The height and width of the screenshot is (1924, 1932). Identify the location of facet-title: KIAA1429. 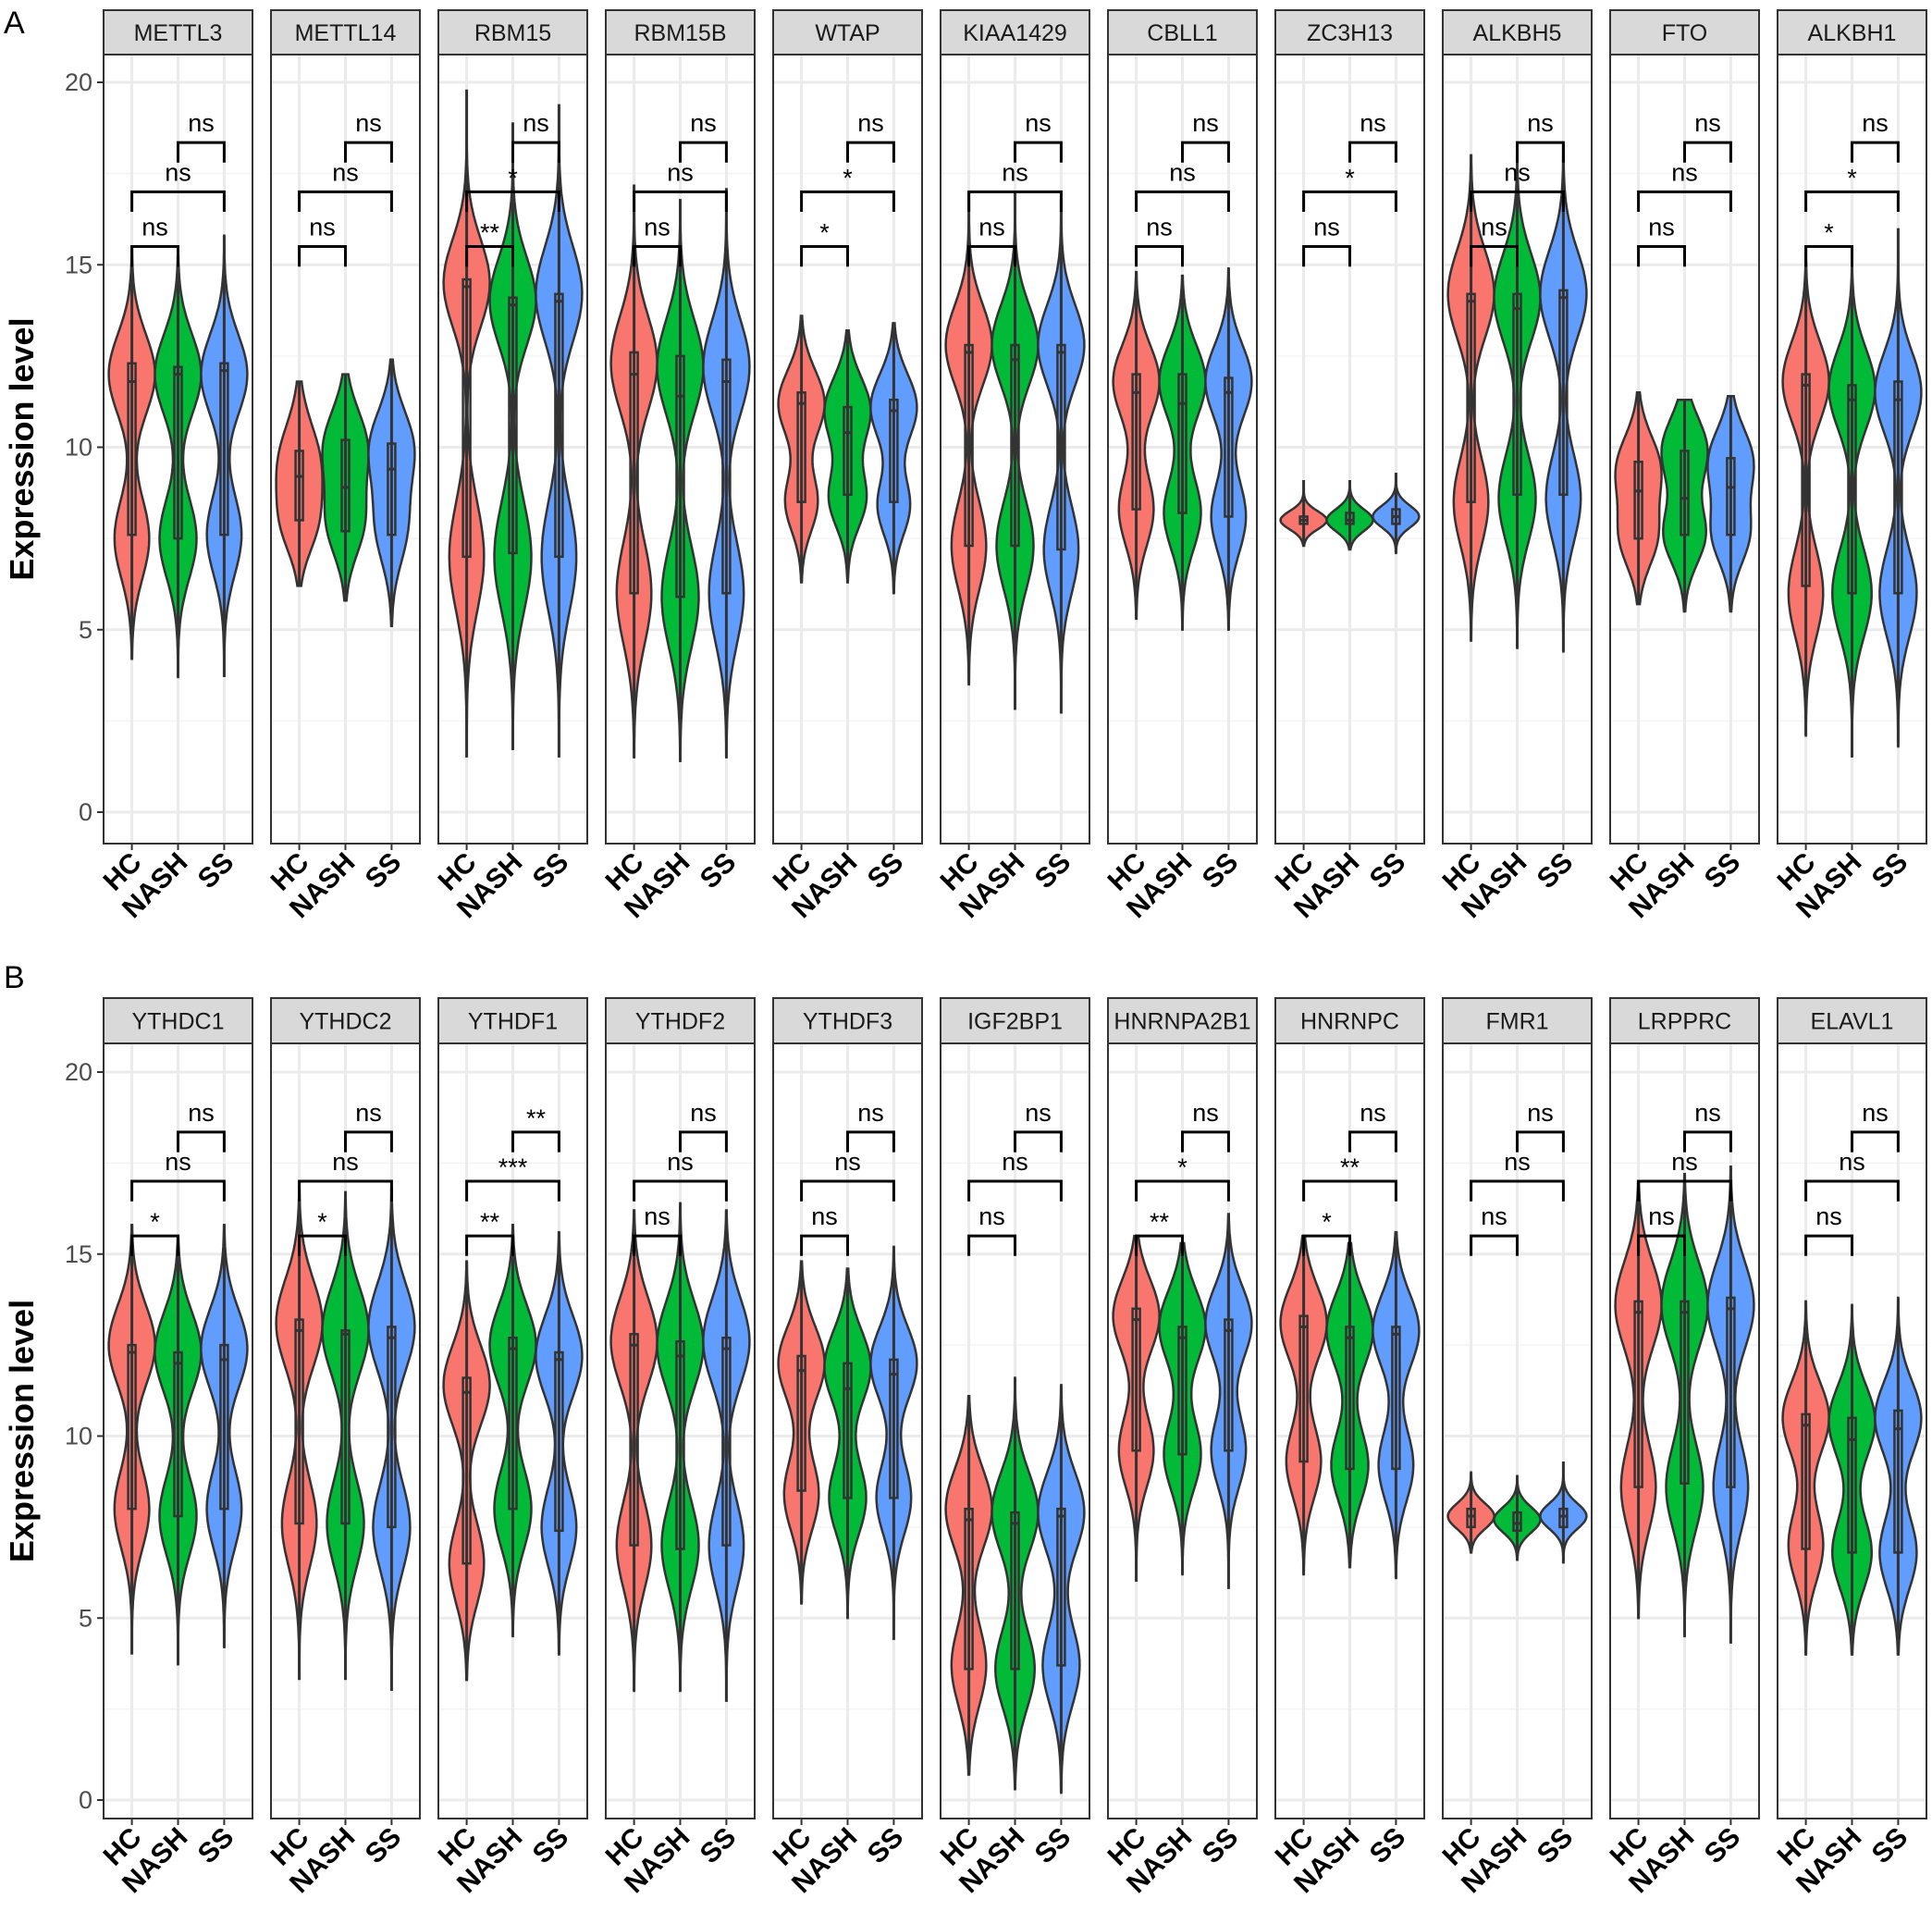
(1015, 33).